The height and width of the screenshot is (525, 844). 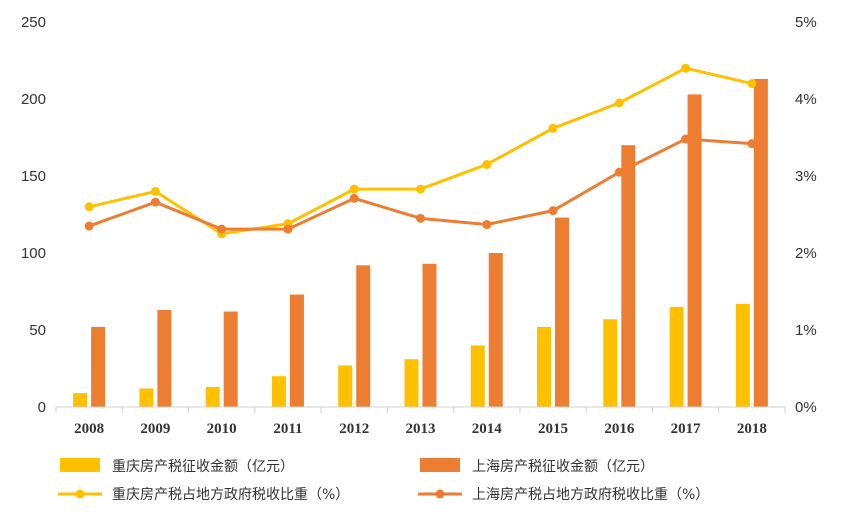 I want to click on right-tick-label: 5%, so click(x=806, y=22).